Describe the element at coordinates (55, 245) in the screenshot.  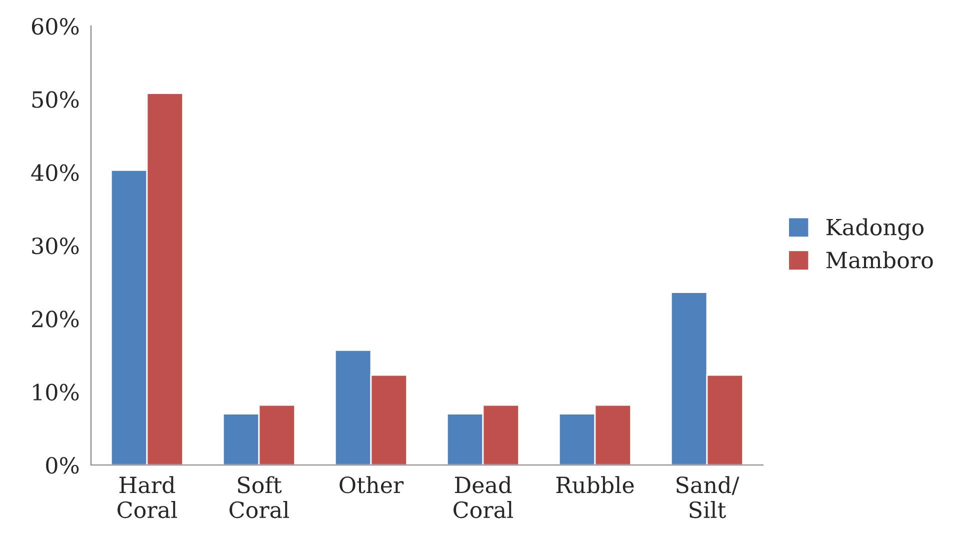
I see `y-tick-label: 30%` at that location.